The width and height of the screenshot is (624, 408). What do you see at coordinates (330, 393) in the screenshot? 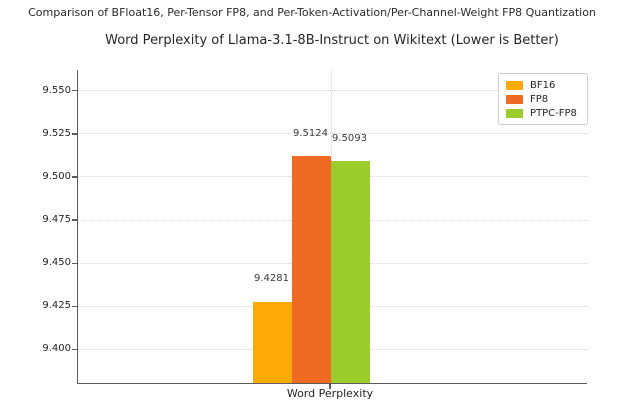
I see `x-category-label: Word Perplexity` at bounding box center [330, 393].